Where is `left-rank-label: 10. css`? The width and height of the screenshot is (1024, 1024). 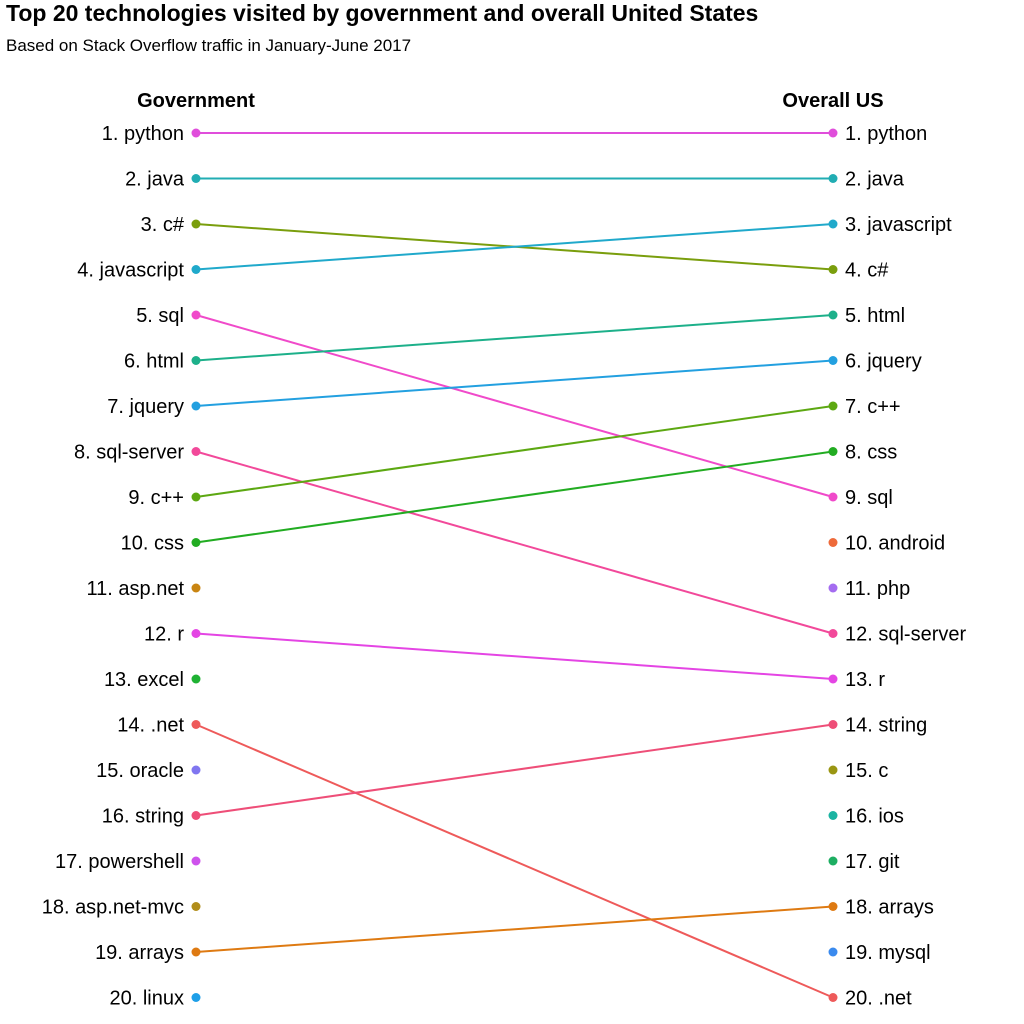 left-rank-label: 10. css is located at coordinates (152, 544).